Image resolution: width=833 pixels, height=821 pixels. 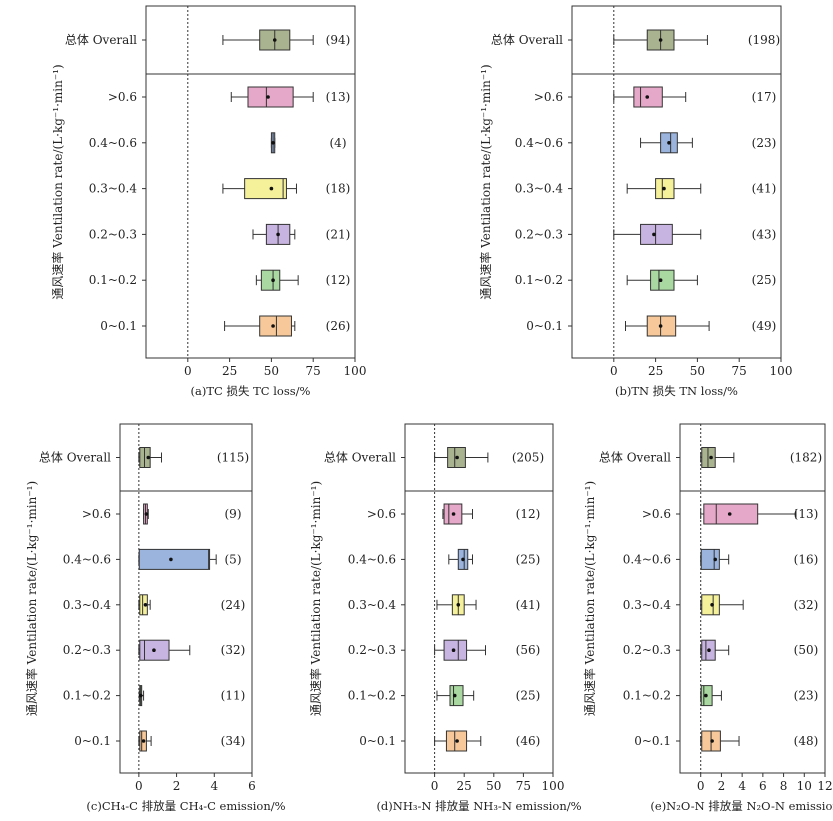 What do you see at coordinates (233, 741) in the screenshot?
I see `sample-size-label: (34)` at bounding box center [233, 741].